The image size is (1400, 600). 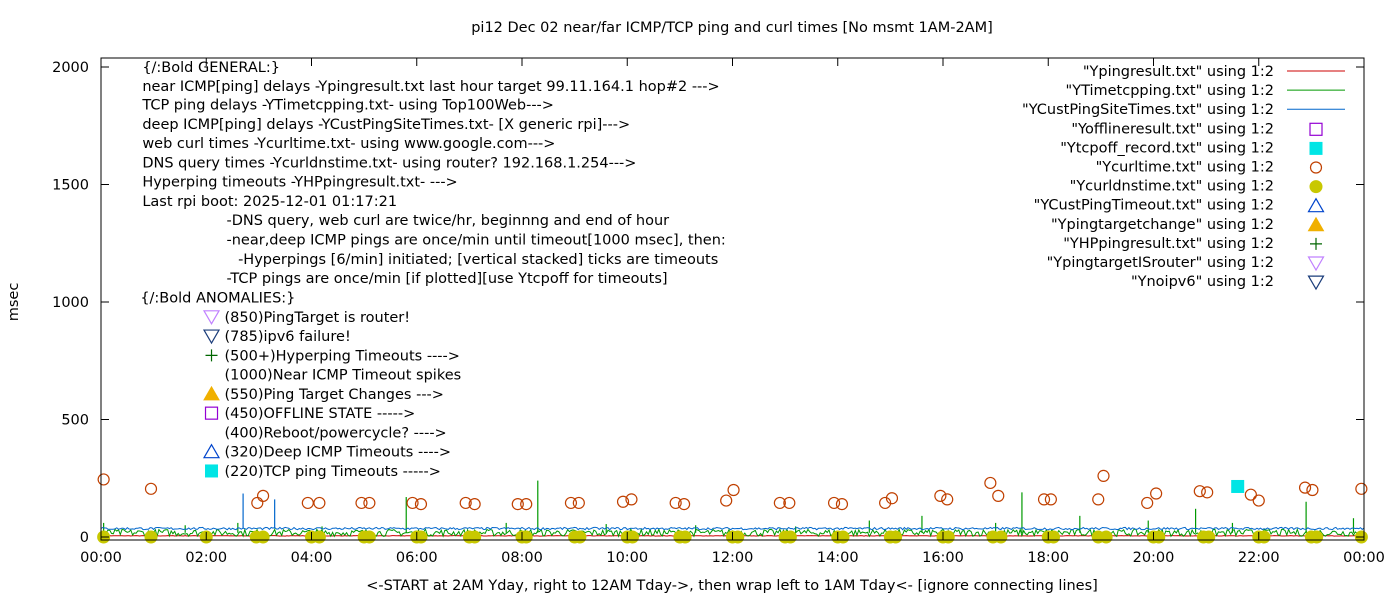 What do you see at coordinates (417, 558) in the screenshot?
I see `x-tick-label: 06:00` at bounding box center [417, 558].